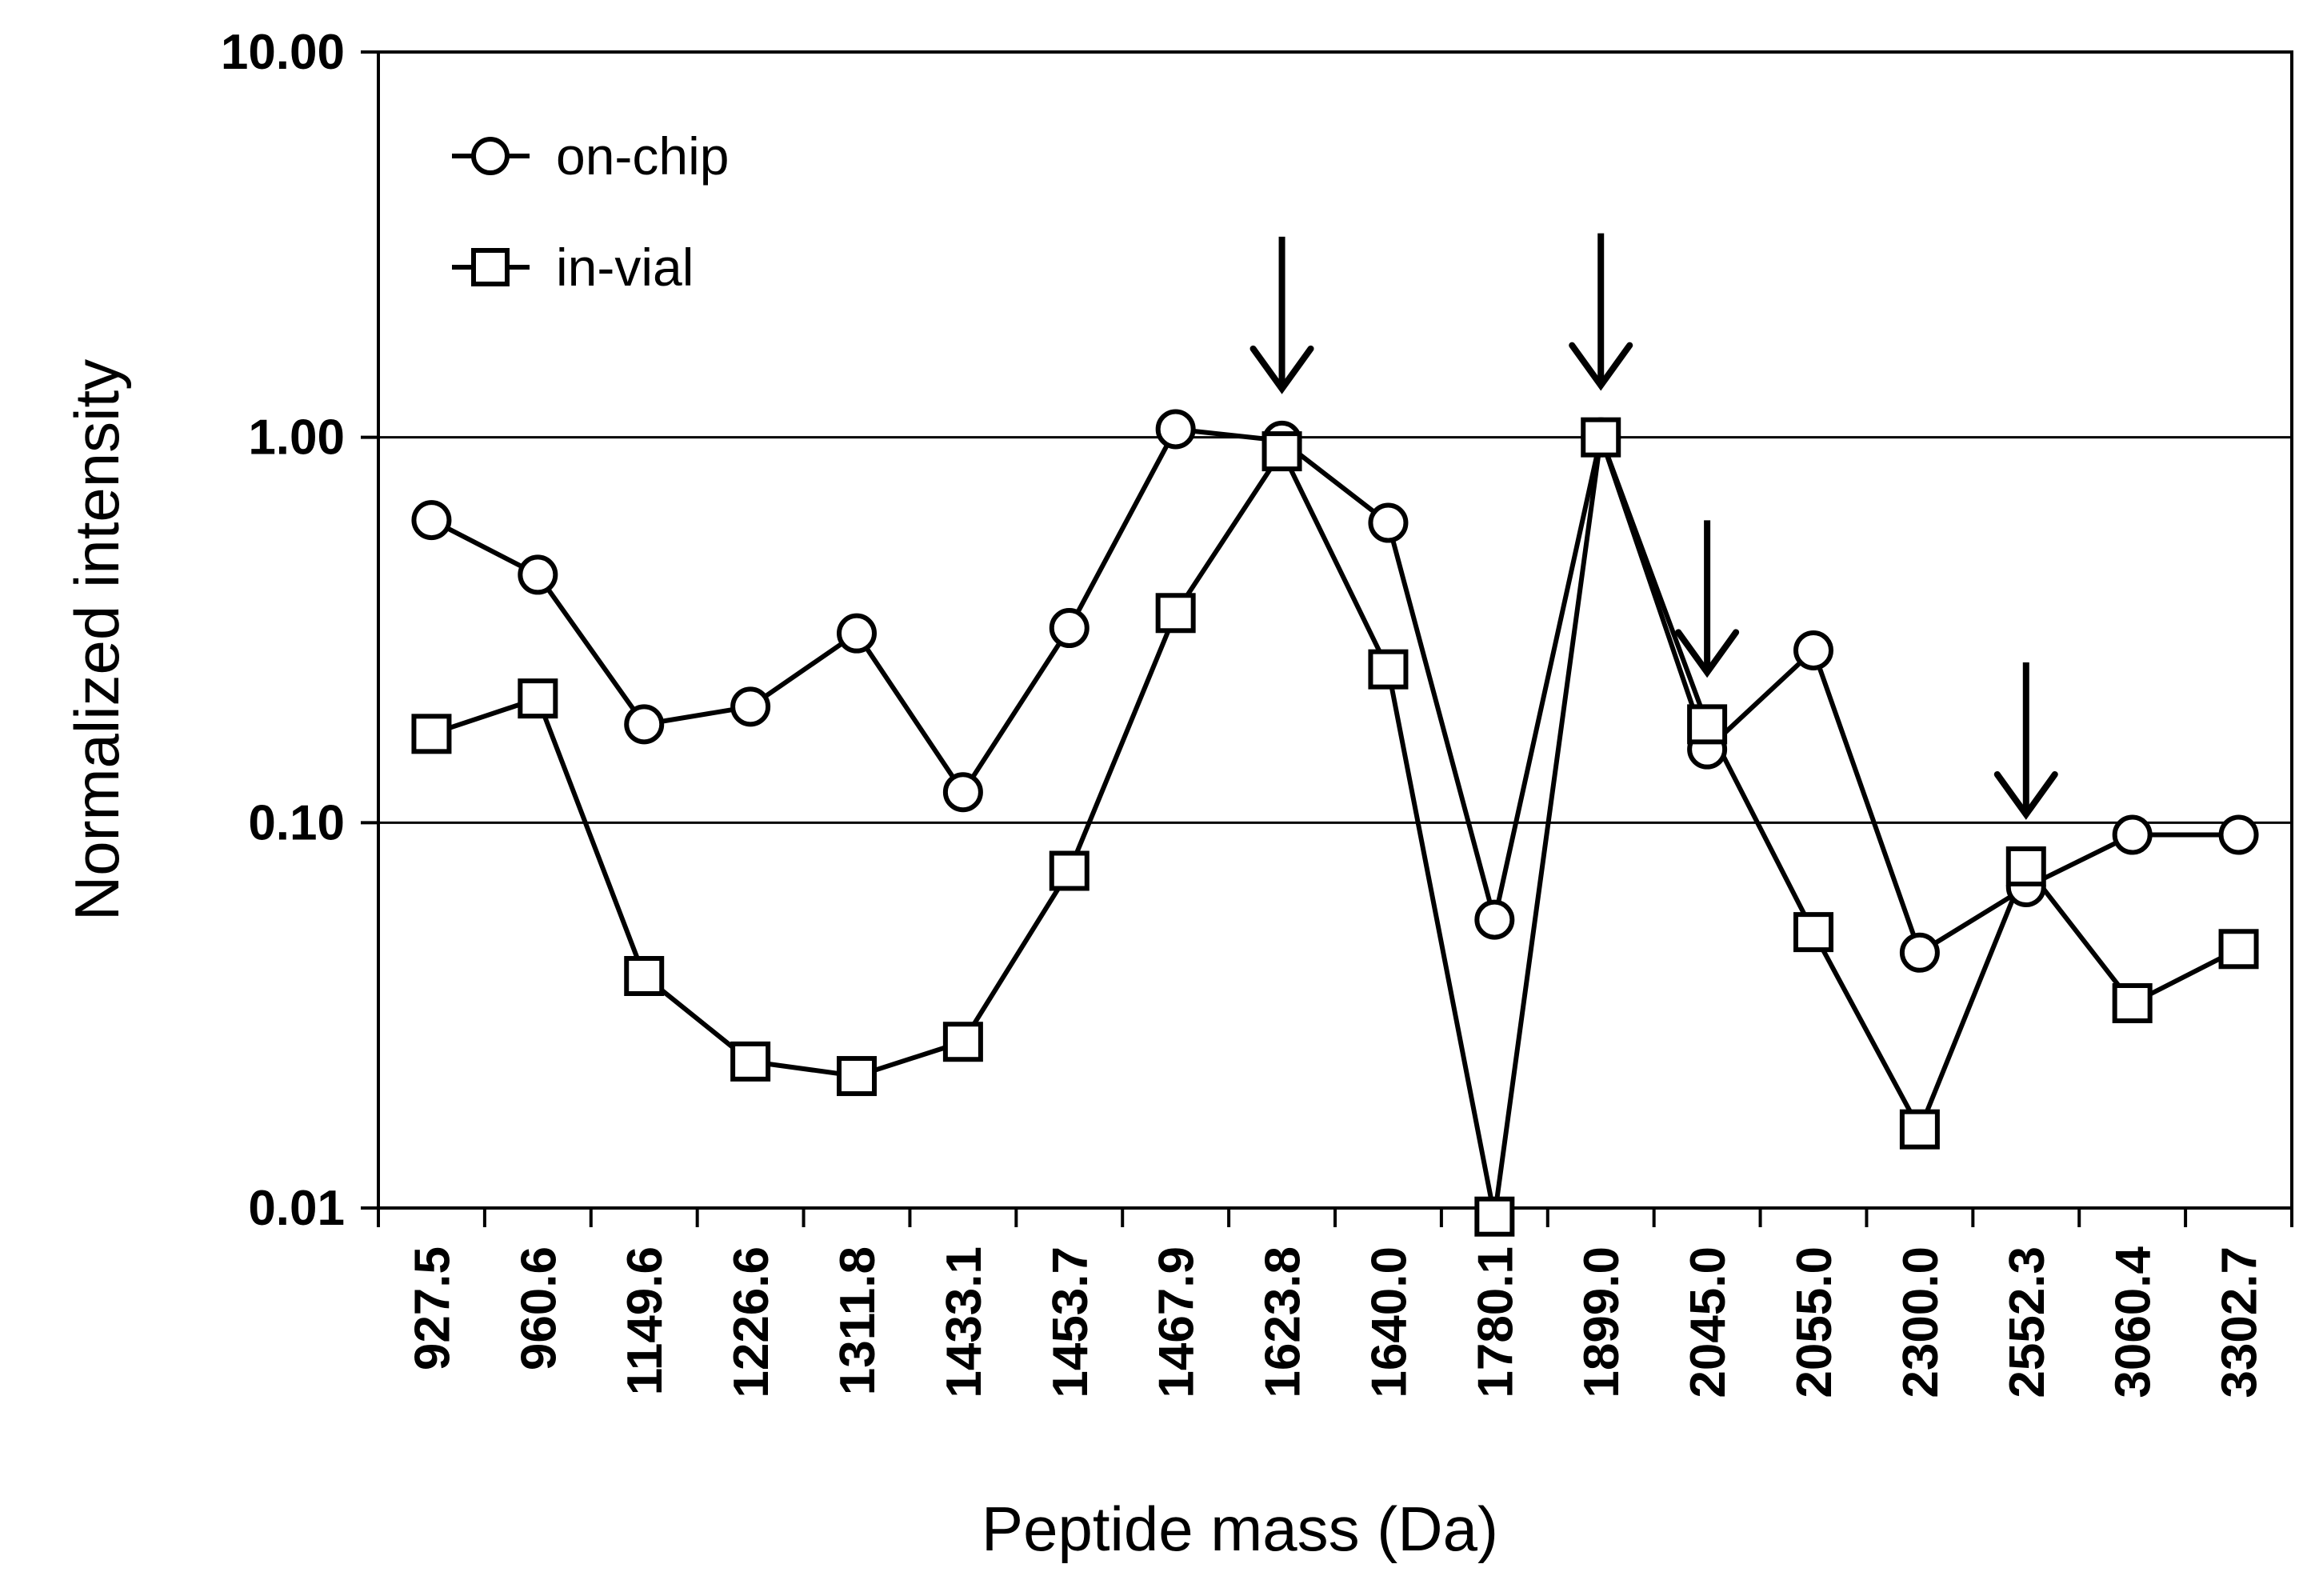  Describe the element at coordinates (1389, 1322) in the screenshot. I see `x-tick-label: 1640.0` at that location.